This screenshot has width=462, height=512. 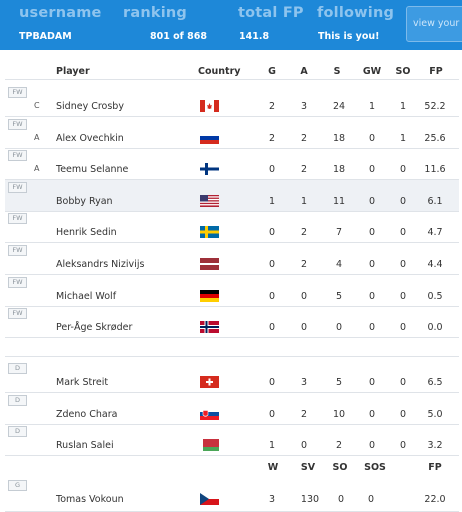 I want to click on player-row: FW Henrik Sedin 0 2 7 0 0 4.7, so click(x=232, y=227).